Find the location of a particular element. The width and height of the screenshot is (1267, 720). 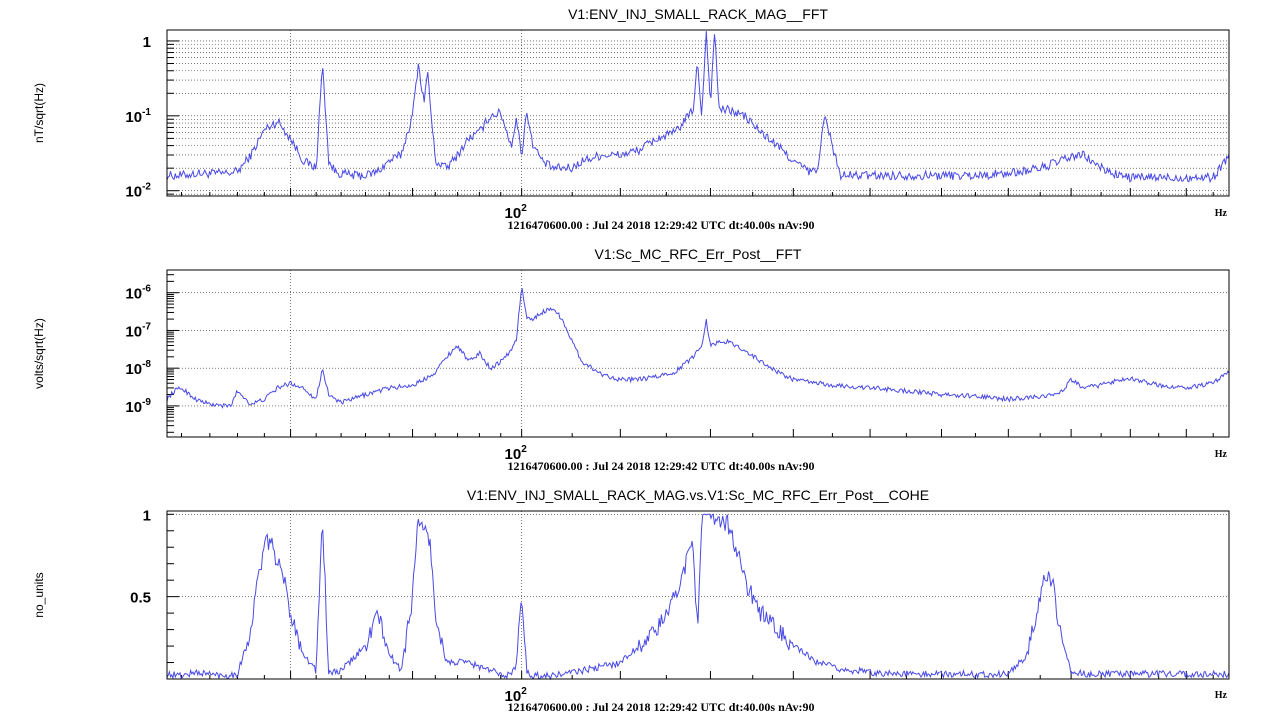

y-tick-label: 0.5 is located at coordinates (140, 598).